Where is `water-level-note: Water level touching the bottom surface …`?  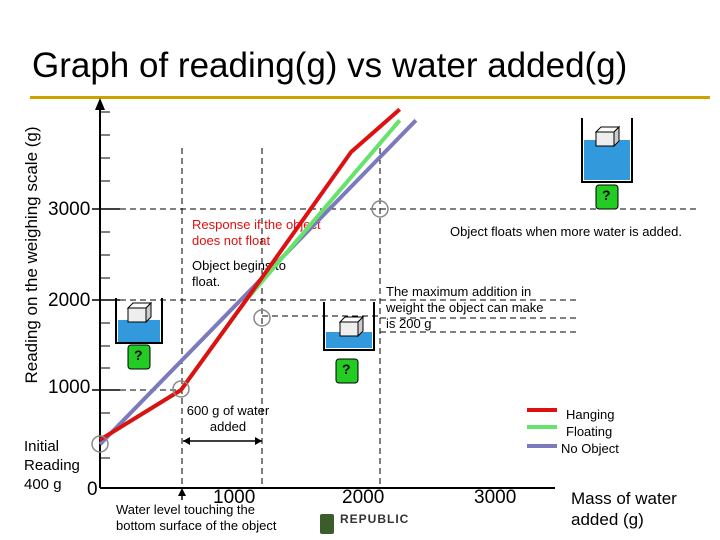
water-level-note: Water level touching the bottom surface … is located at coordinates (196, 517).